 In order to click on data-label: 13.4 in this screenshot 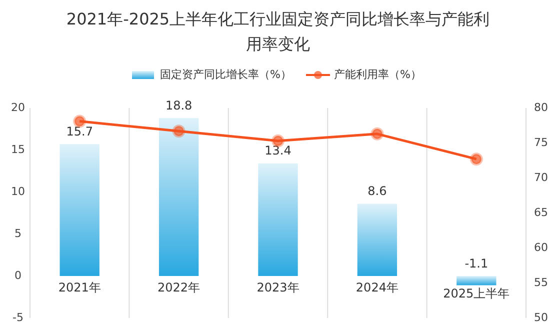, I will do `click(278, 151)`.